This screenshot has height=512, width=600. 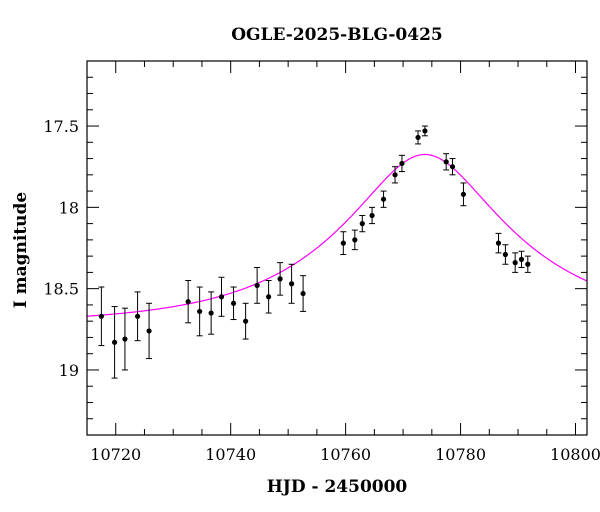 I want to click on y-tick-label: 18.5, so click(x=61, y=289).